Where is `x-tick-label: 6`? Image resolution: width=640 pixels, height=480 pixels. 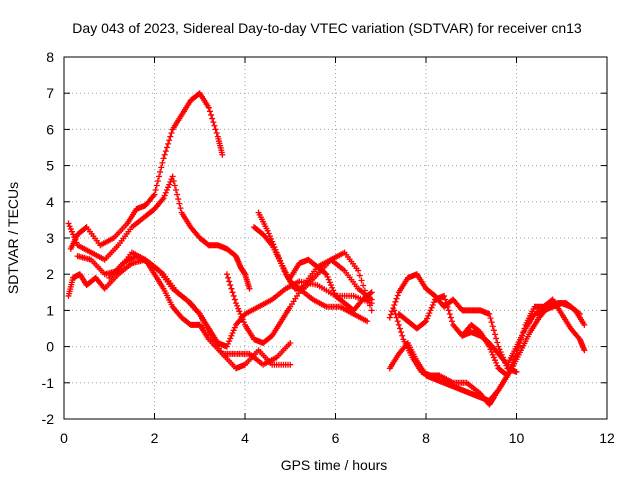
x-tick-label: 6 is located at coordinates (336, 438).